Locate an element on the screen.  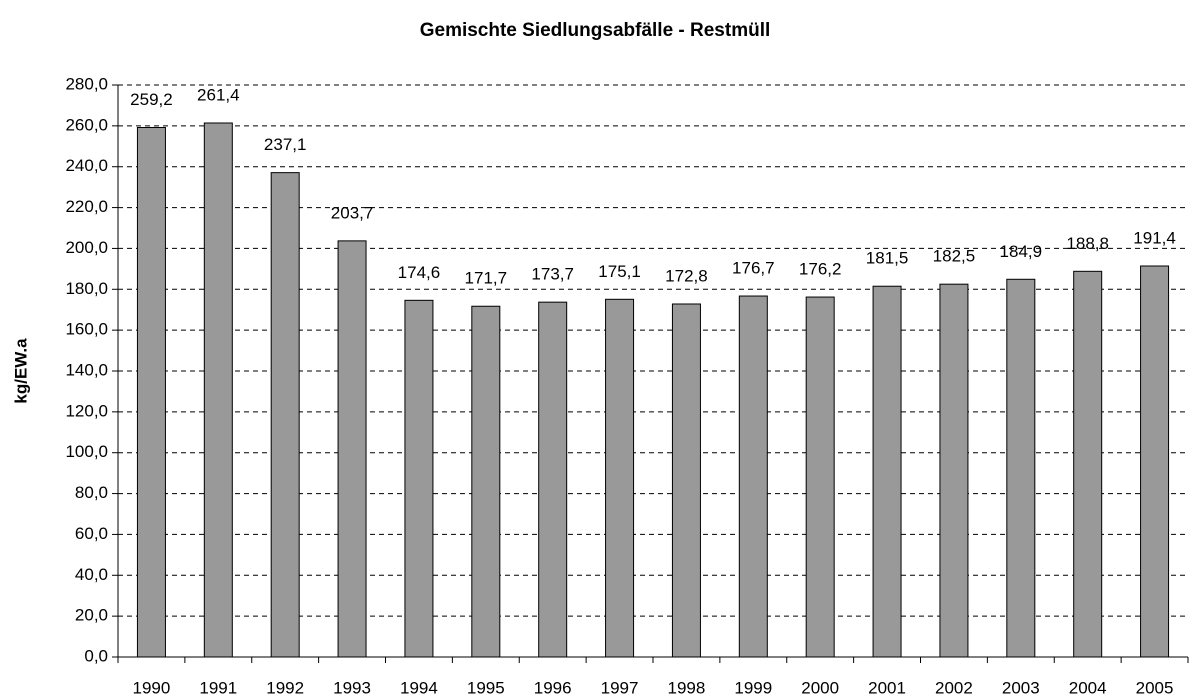
chart-title: Gemischte Siedlungsabfälle - Restmüll is located at coordinates (595, 30).